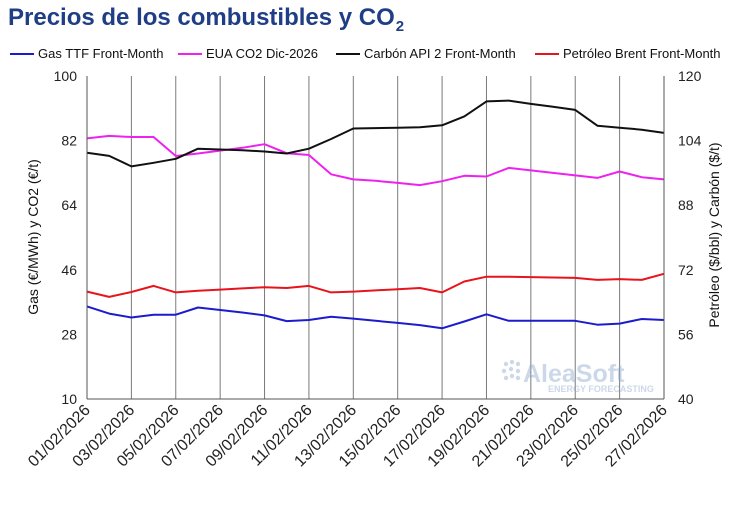 This screenshot has width=730, height=509. What do you see at coordinates (69, 205) in the screenshot?
I see `left-y-tick-label: 64` at bounding box center [69, 205].